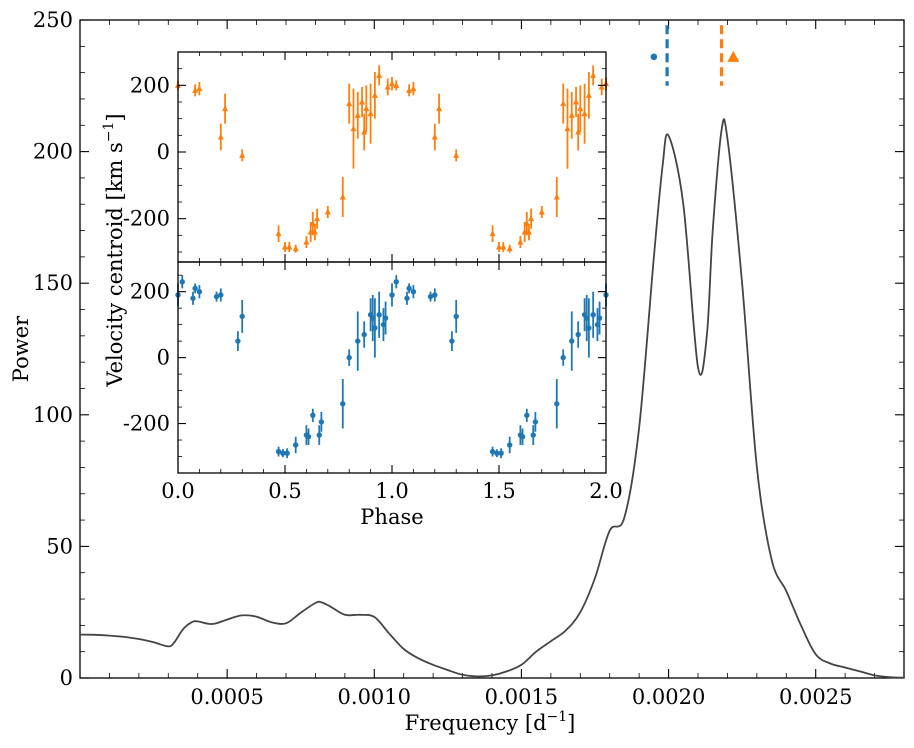 The width and height of the screenshot is (914, 748). Describe the element at coordinates (59, 546) in the screenshot. I see `main-y-tick-label: 50` at that location.